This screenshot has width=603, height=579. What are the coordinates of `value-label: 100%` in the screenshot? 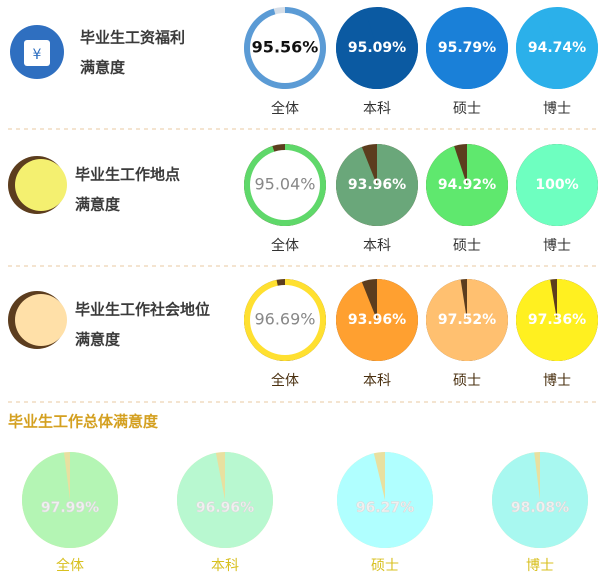 It's located at (556, 185).